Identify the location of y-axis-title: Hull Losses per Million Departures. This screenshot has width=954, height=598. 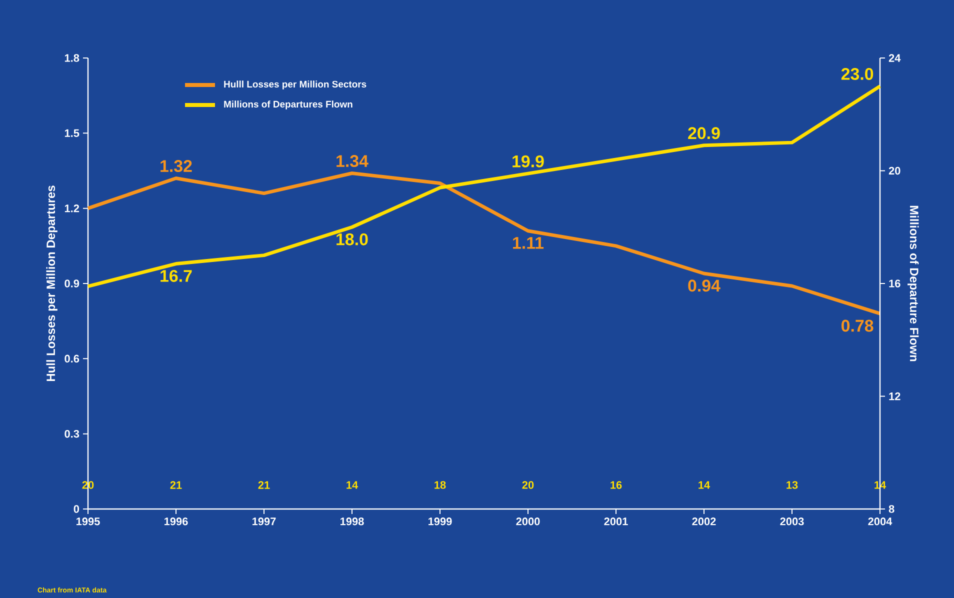
(52, 284).